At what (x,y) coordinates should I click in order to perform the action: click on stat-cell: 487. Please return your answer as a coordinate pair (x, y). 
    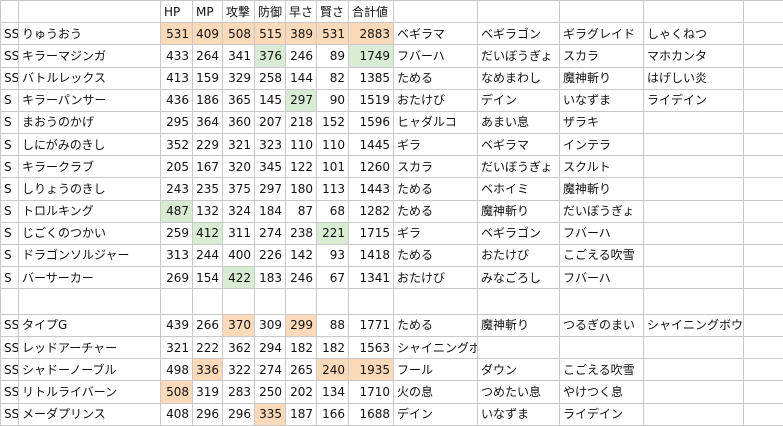
    Looking at the image, I should click on (176, 211).